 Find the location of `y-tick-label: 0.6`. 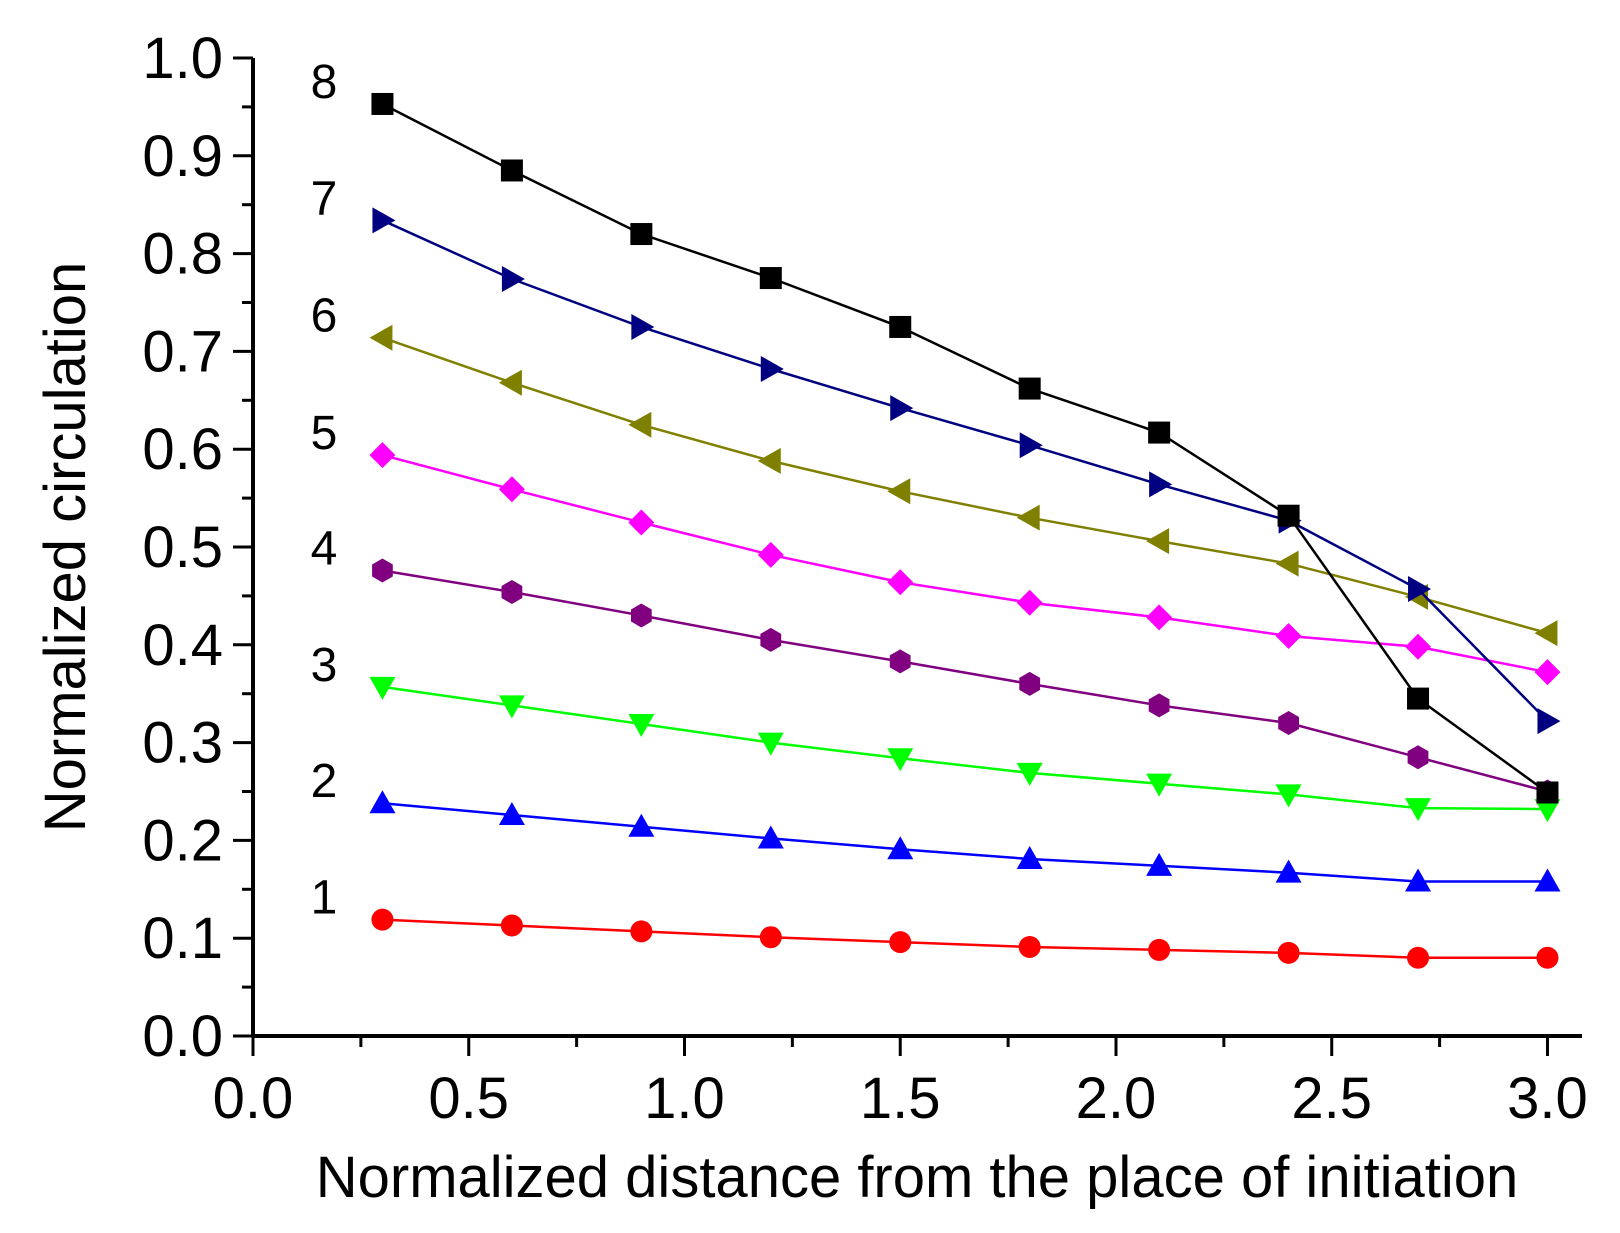

y-tick-label: 0.6 is located at coordinates (182, 449).